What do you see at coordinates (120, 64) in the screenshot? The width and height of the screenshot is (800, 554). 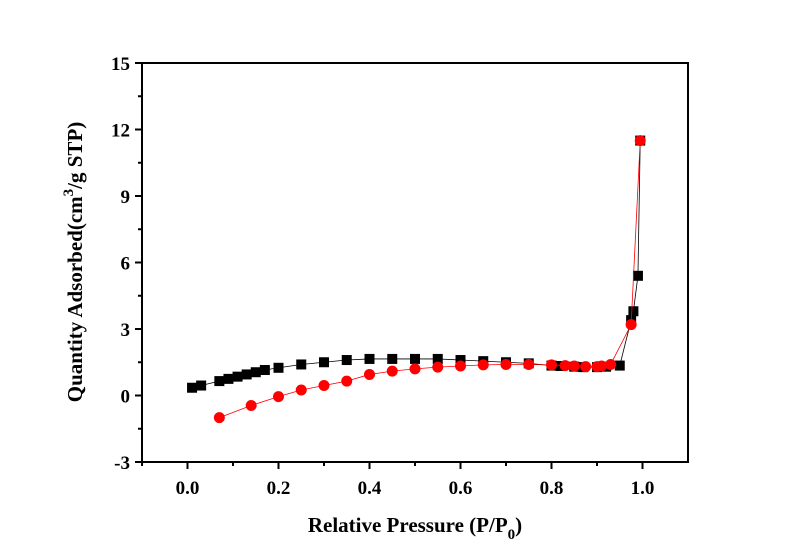 I see `y-tick-label: 15` at bounding box center [120, 64].